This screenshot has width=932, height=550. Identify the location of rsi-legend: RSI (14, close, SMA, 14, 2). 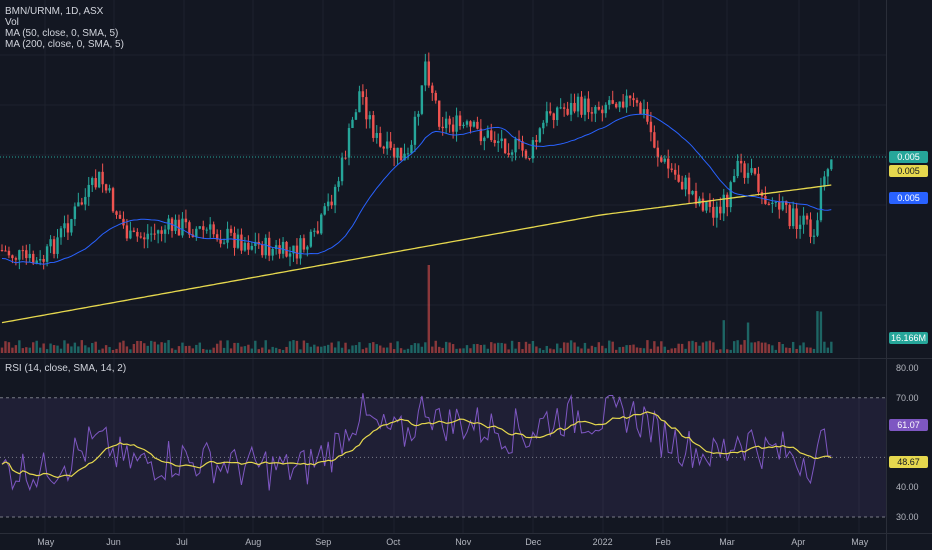
(66, 368).